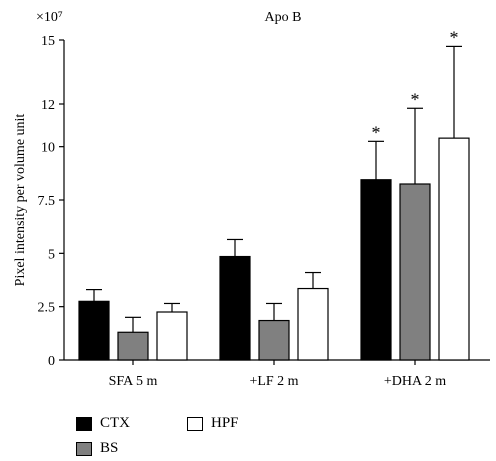 The height and width of the screenshot is (461, 496). Describe the element at coordinates (115, 423) in the screenshot. I see `legend-label-ctx: CTX` at that location.